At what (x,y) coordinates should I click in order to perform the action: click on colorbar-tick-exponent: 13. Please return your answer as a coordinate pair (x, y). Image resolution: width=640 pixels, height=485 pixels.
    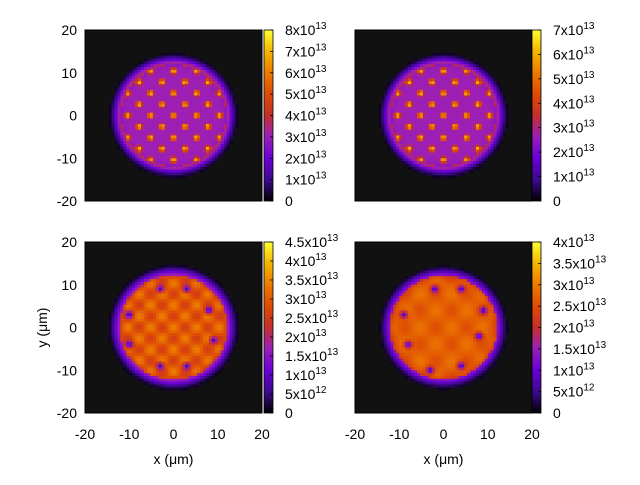
    Looking at the image, I should click on (589, 75).